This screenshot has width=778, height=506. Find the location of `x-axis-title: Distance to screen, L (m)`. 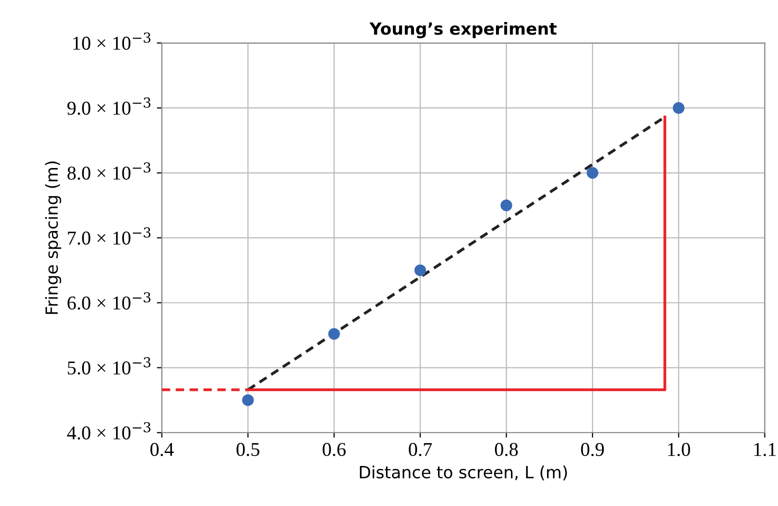

x-axis-title: Distance to screen, L (m) is located at coordinates (463, 473).